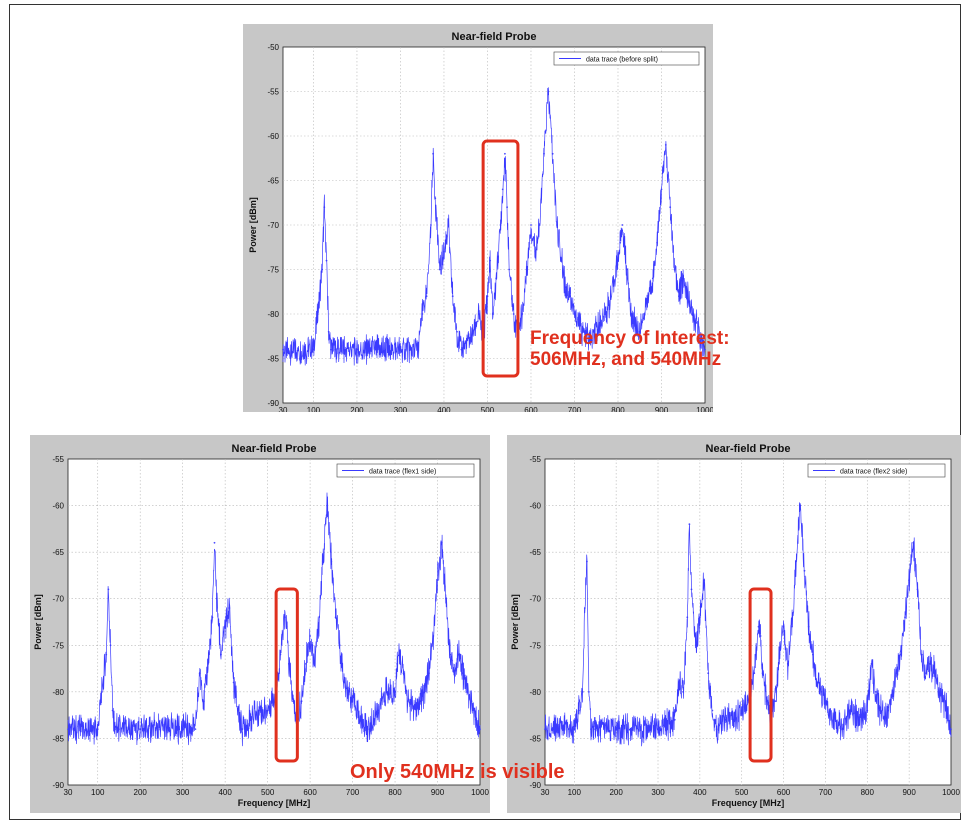  I want to click on highlight-box, so click(500, 258).